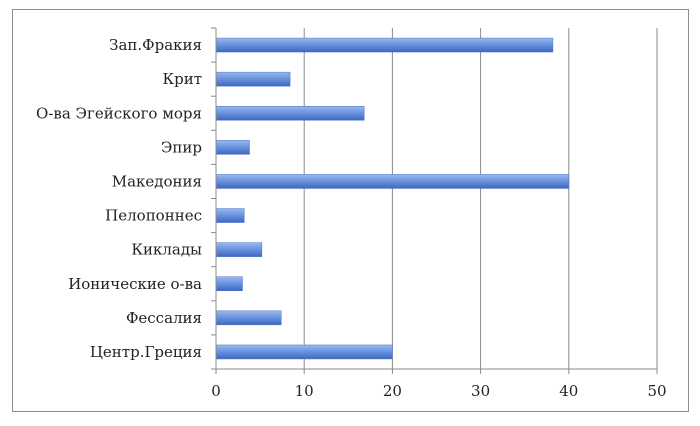  Describe the element at coordinates (656, 391) in the screenshot. I see `x-tick-label: 50` at that location.